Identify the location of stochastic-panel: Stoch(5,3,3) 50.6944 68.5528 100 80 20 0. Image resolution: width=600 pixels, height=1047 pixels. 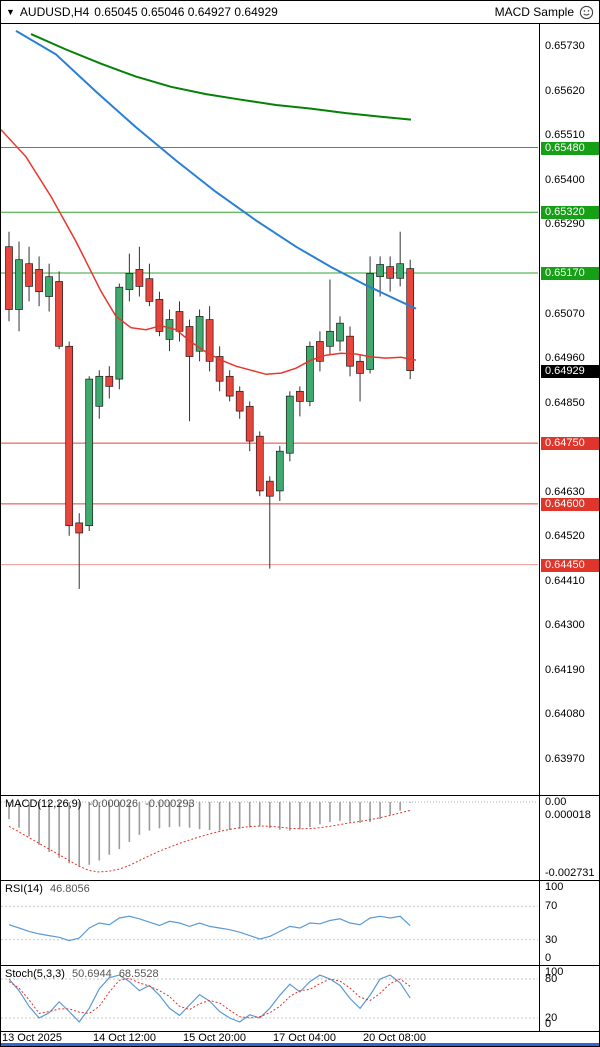
(300, 998).